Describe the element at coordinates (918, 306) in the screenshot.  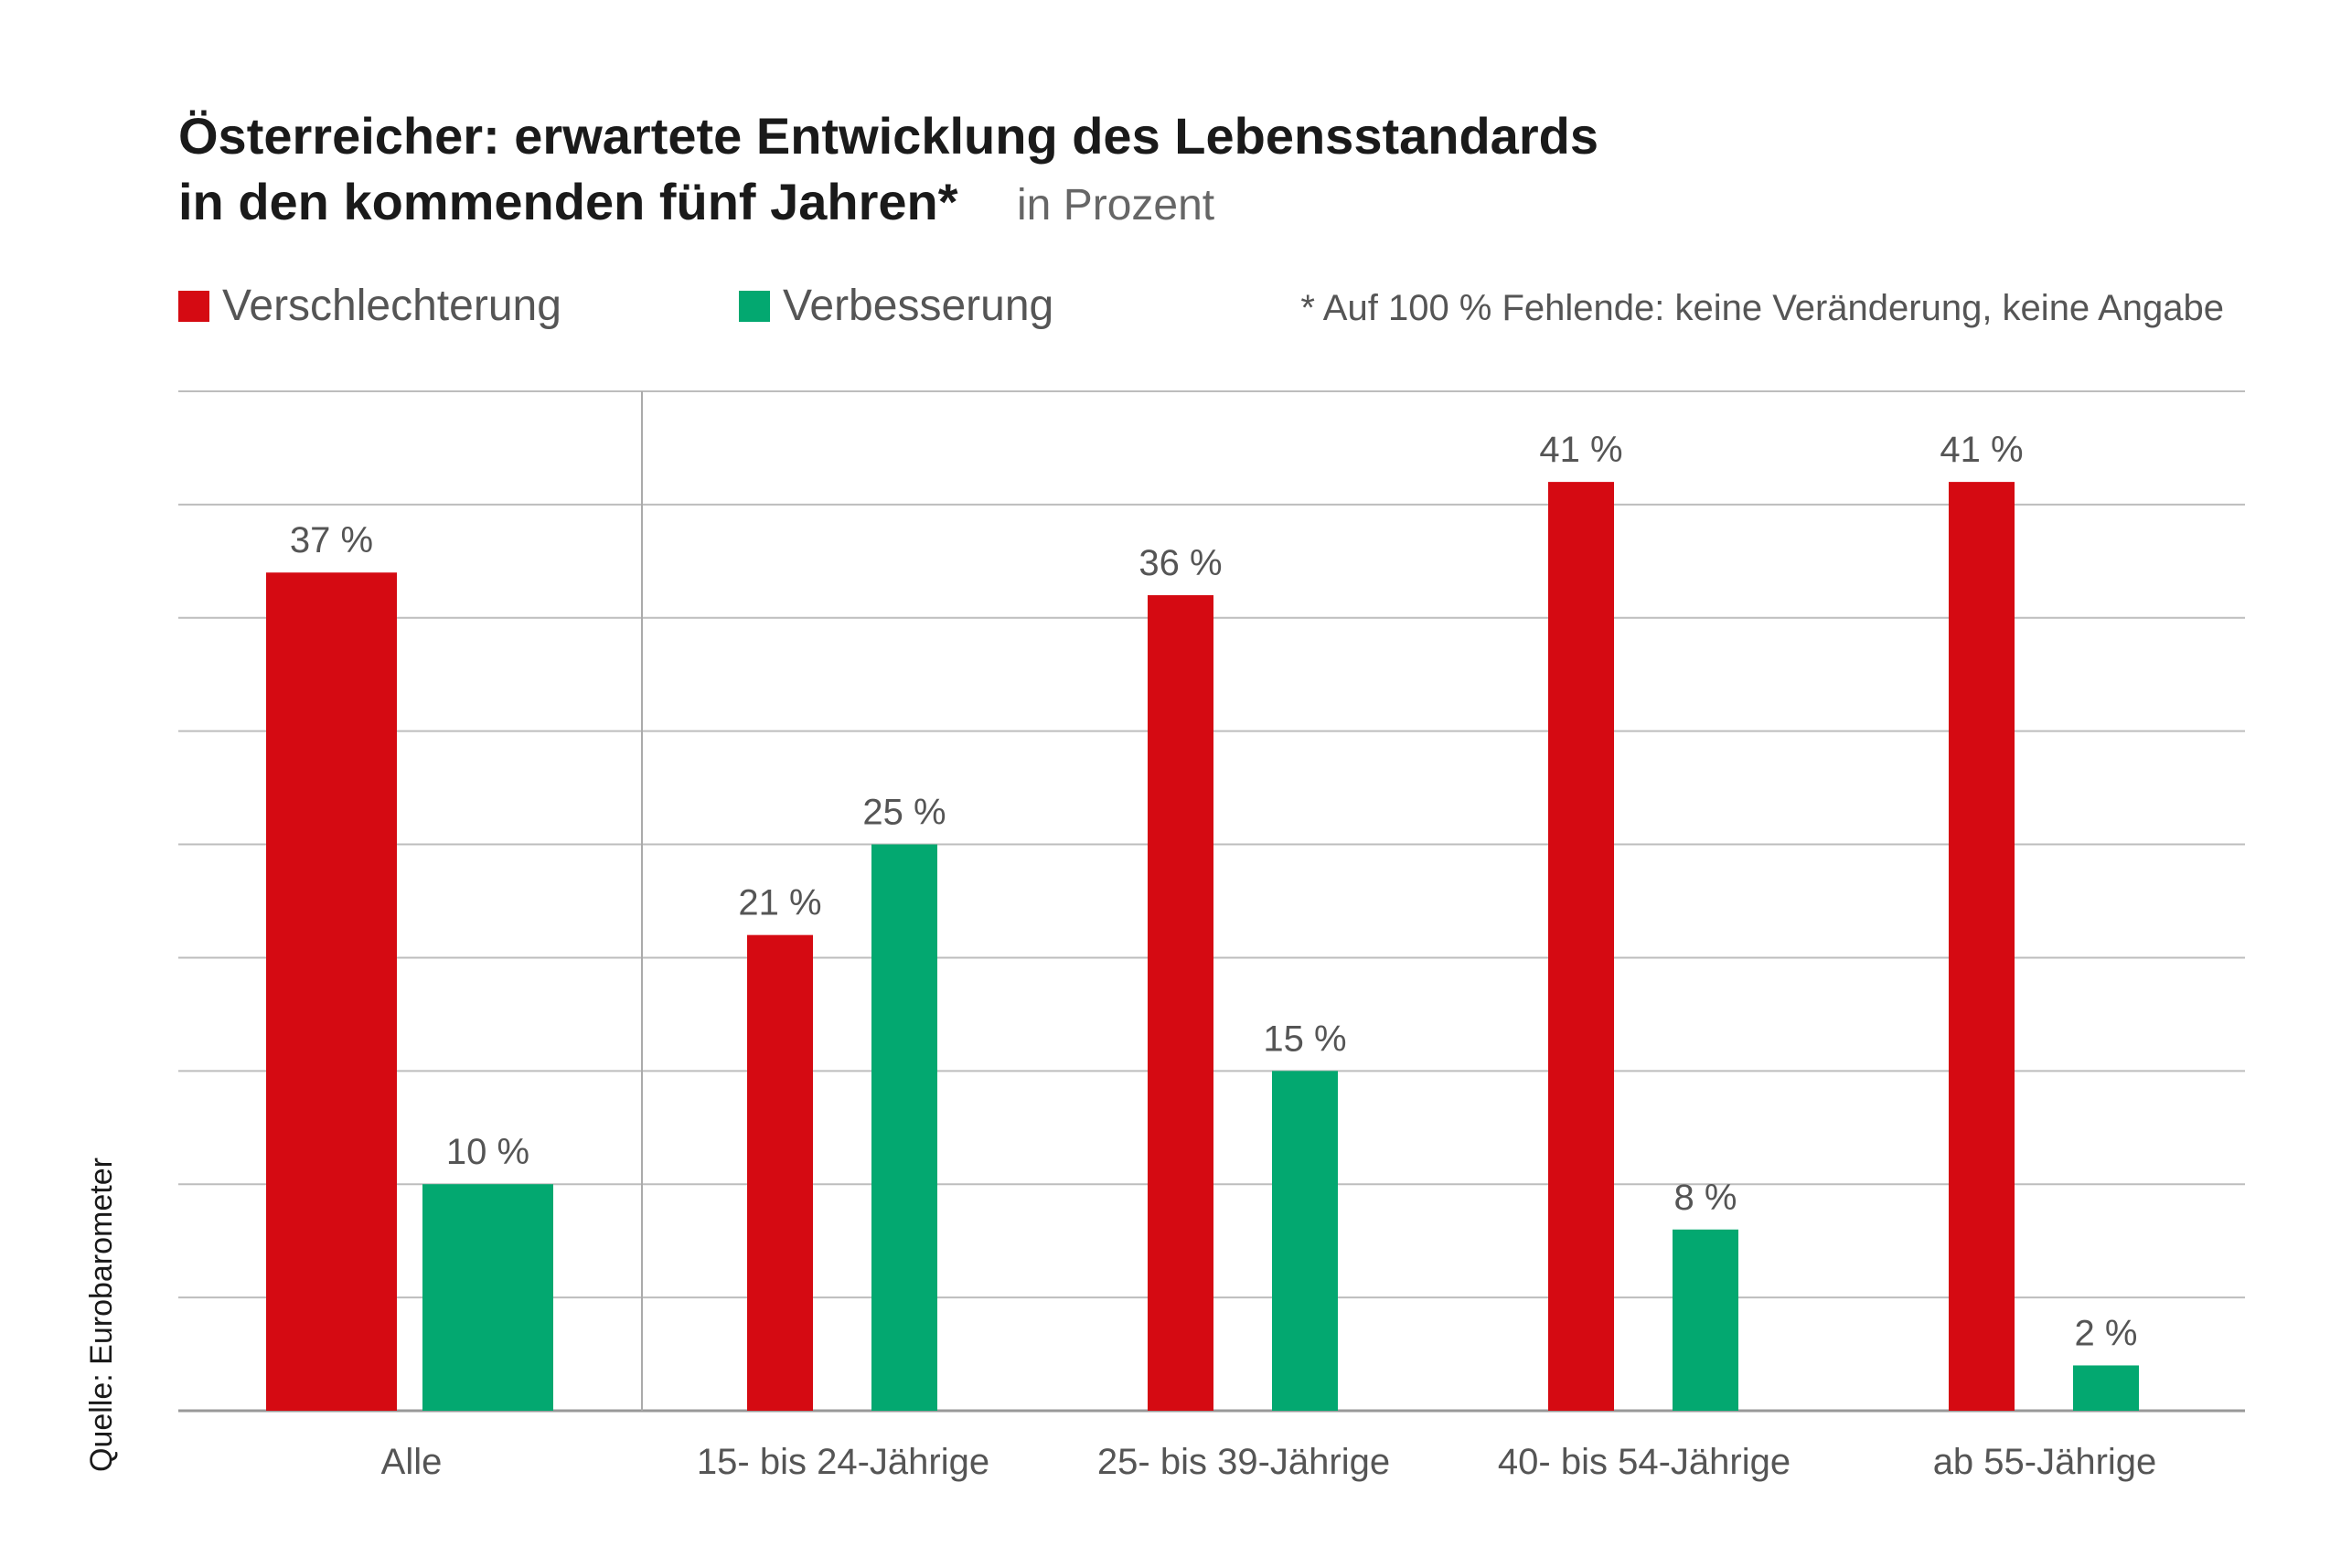
I see `legend-label-verbesserung: Verbesserung` at that location.